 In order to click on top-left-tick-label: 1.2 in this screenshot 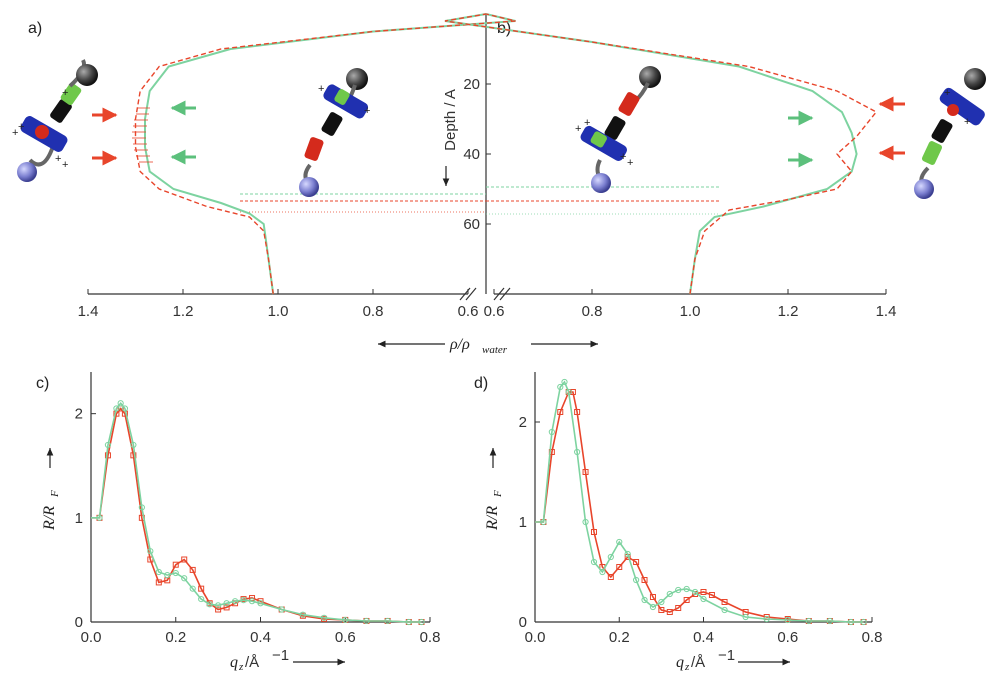, I will do `click(183, 311)`.